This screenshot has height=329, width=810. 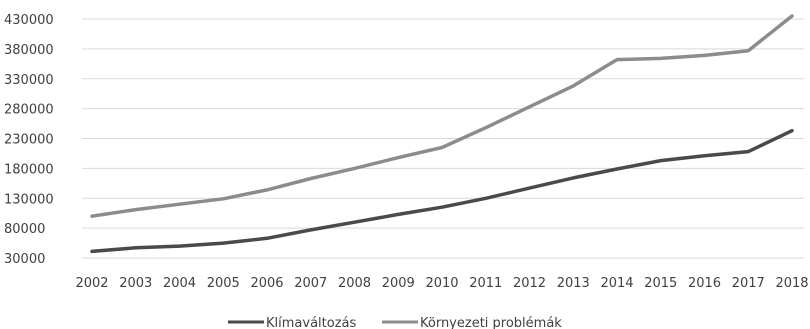 I want to click on x-tick-label: 2017, so click(x=748, y=283).